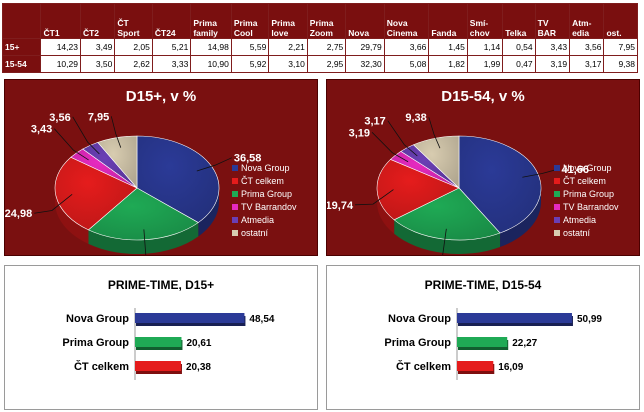 This screenshot has width=644, height=412. I want to click on chart-title: PRIME-TIME, D15+, so click(161, 285).